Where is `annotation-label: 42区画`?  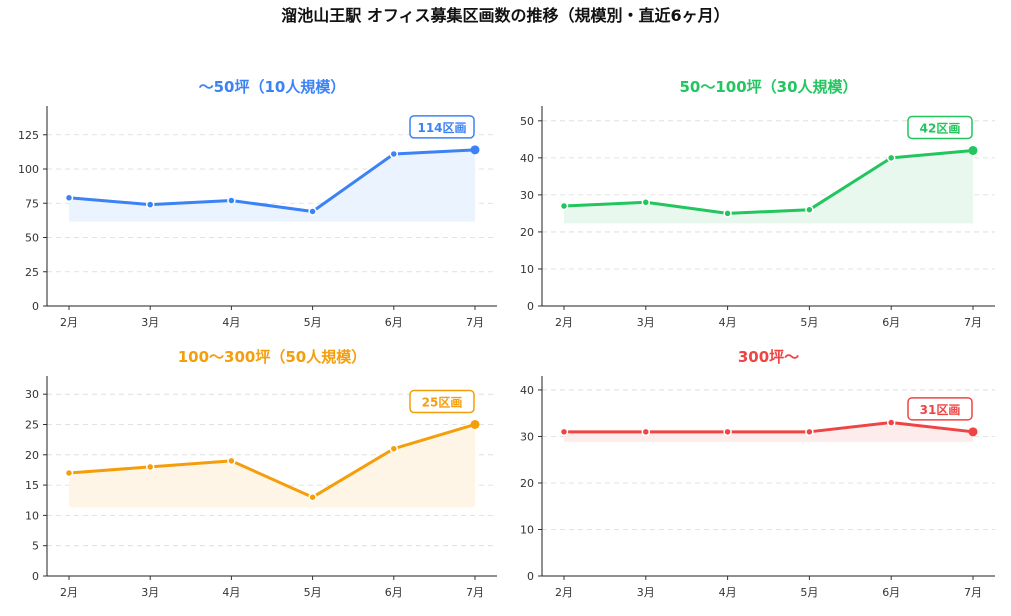
annotation-label: 42区画 is located at coordinates (940, 128).